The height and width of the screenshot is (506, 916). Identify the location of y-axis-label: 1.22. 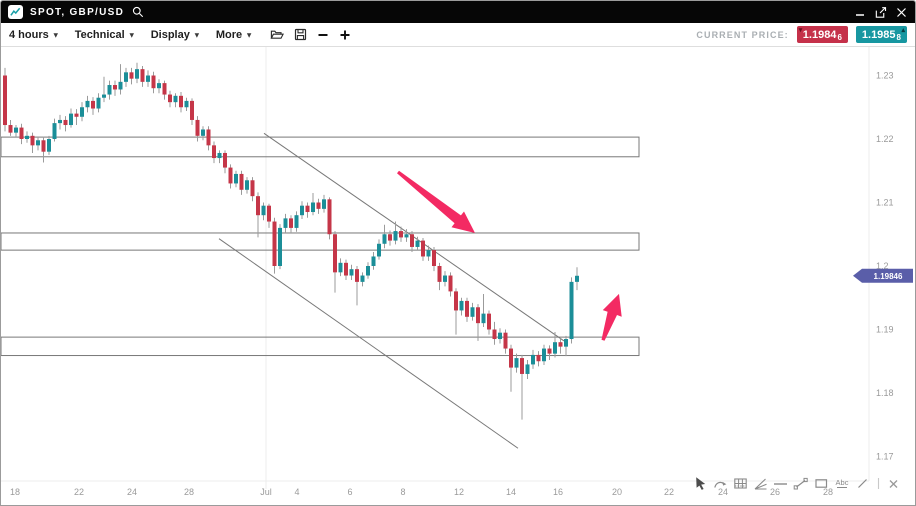
(885, 139).